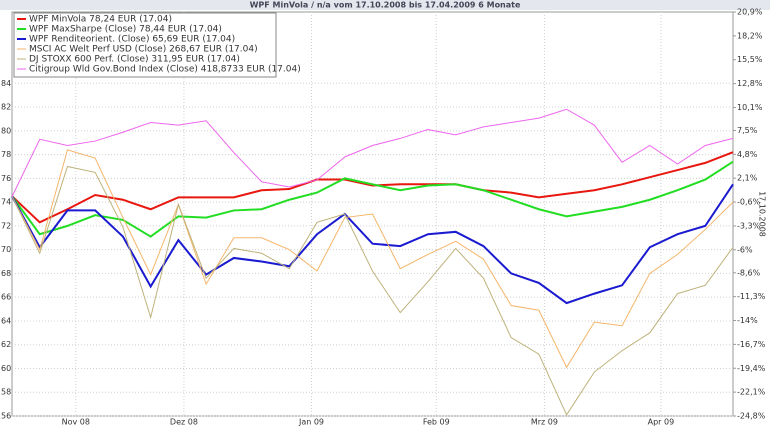 The height and width of the screenshot is (428, 770). I want to click on y-tick-label: 84, so click(6, 83).